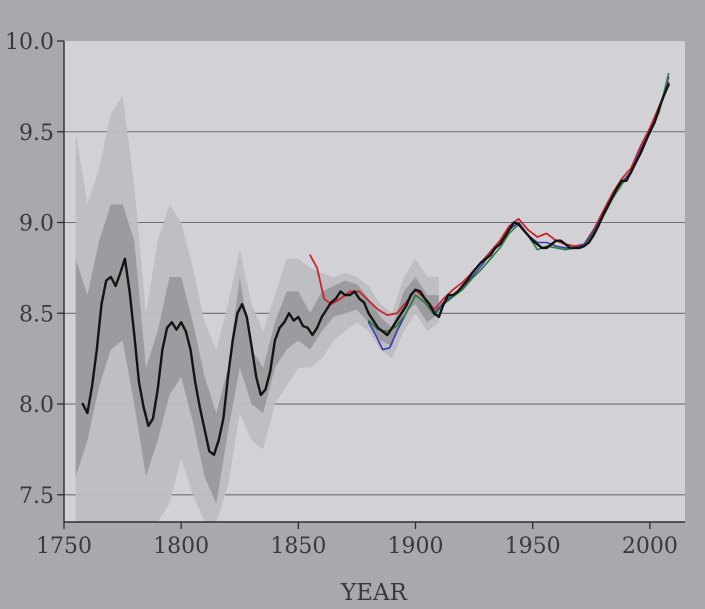 The image size is (705, 609). Describe the element at coordinates (533, 546) in the screenshot. I see `x-tick-label: 1950` at that location.